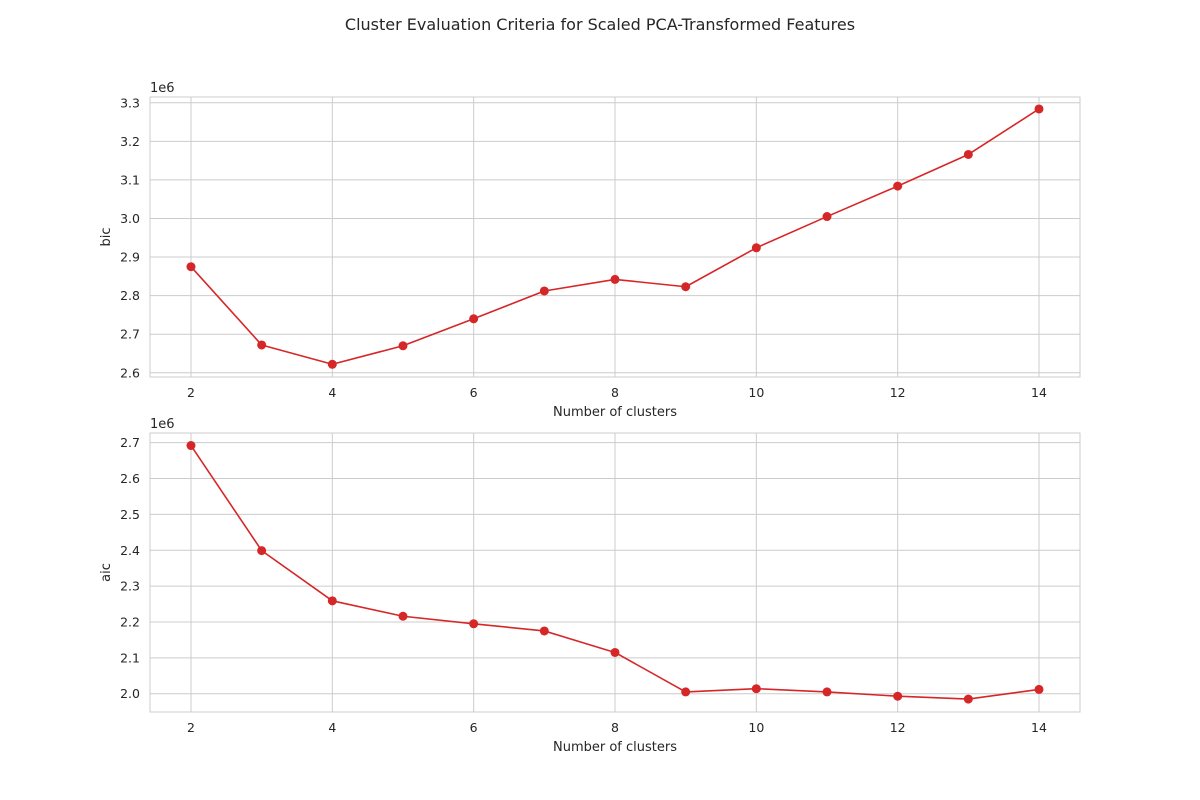 This screenshot has height=800, width=1200. I want to click on aic-x-tick-label: 10, so click(756, 727).